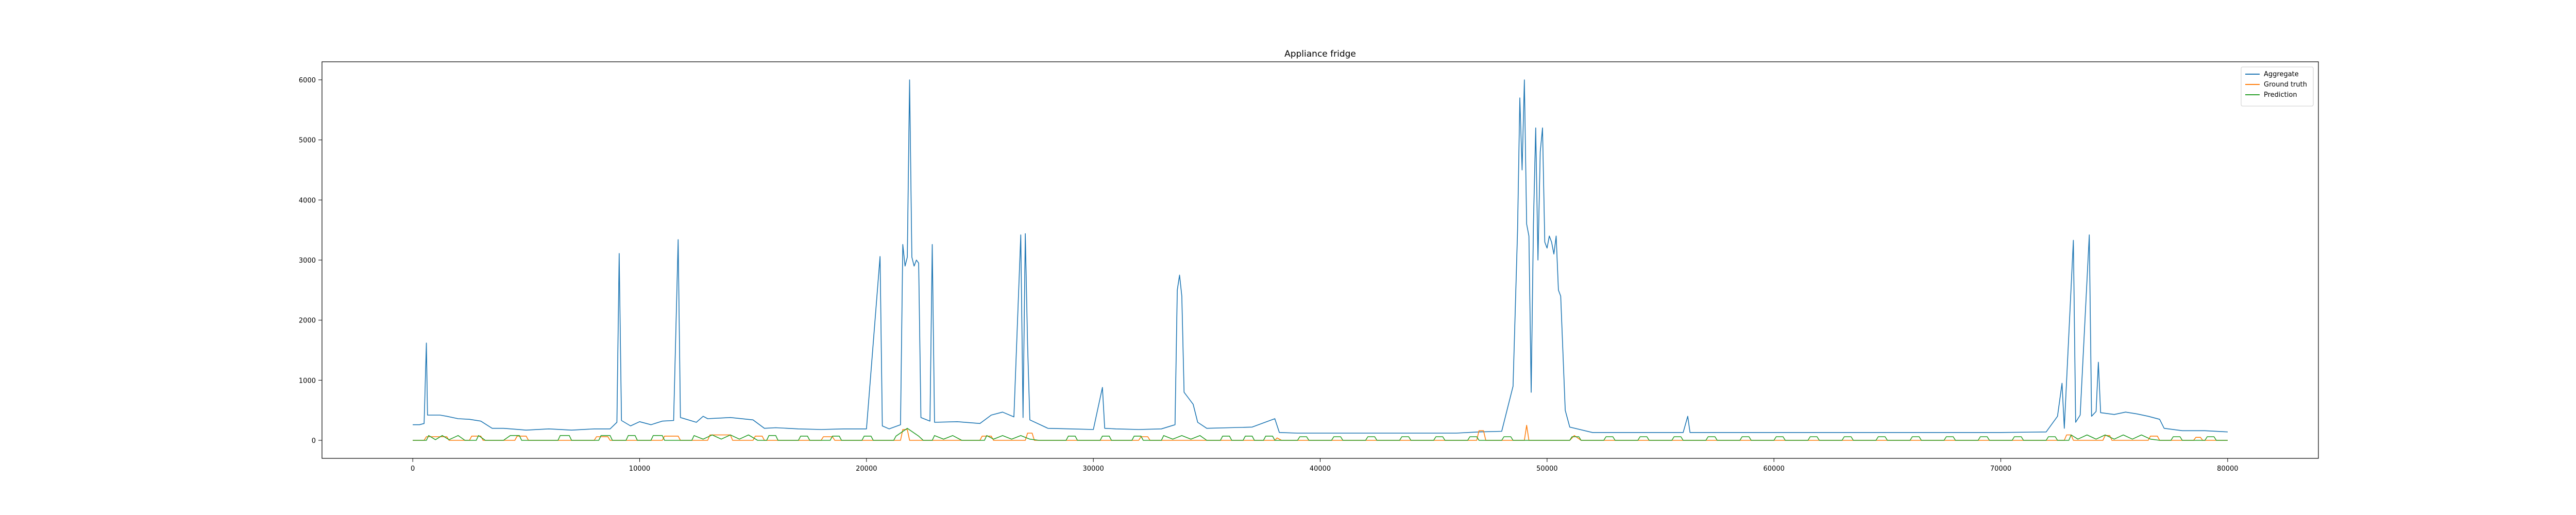  I want to click on x-tick-label: 80000, so click(2227, 469).